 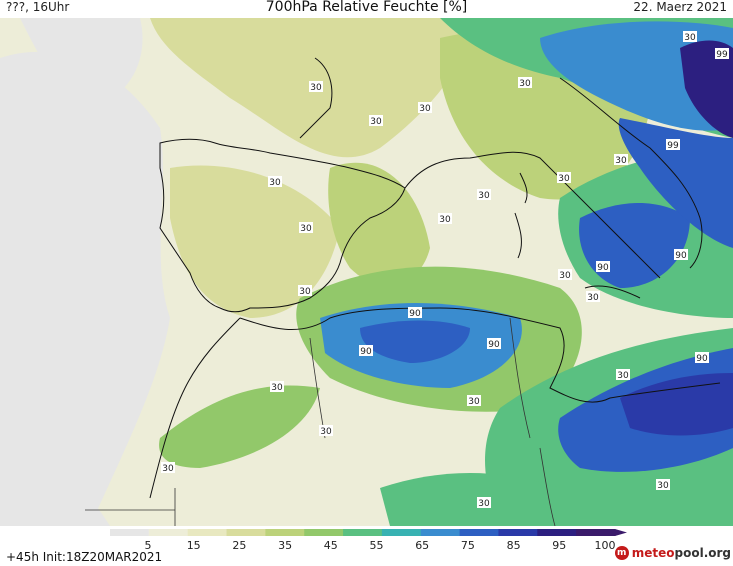 I want to click on france-west-coast, so click(x=316, y=98).